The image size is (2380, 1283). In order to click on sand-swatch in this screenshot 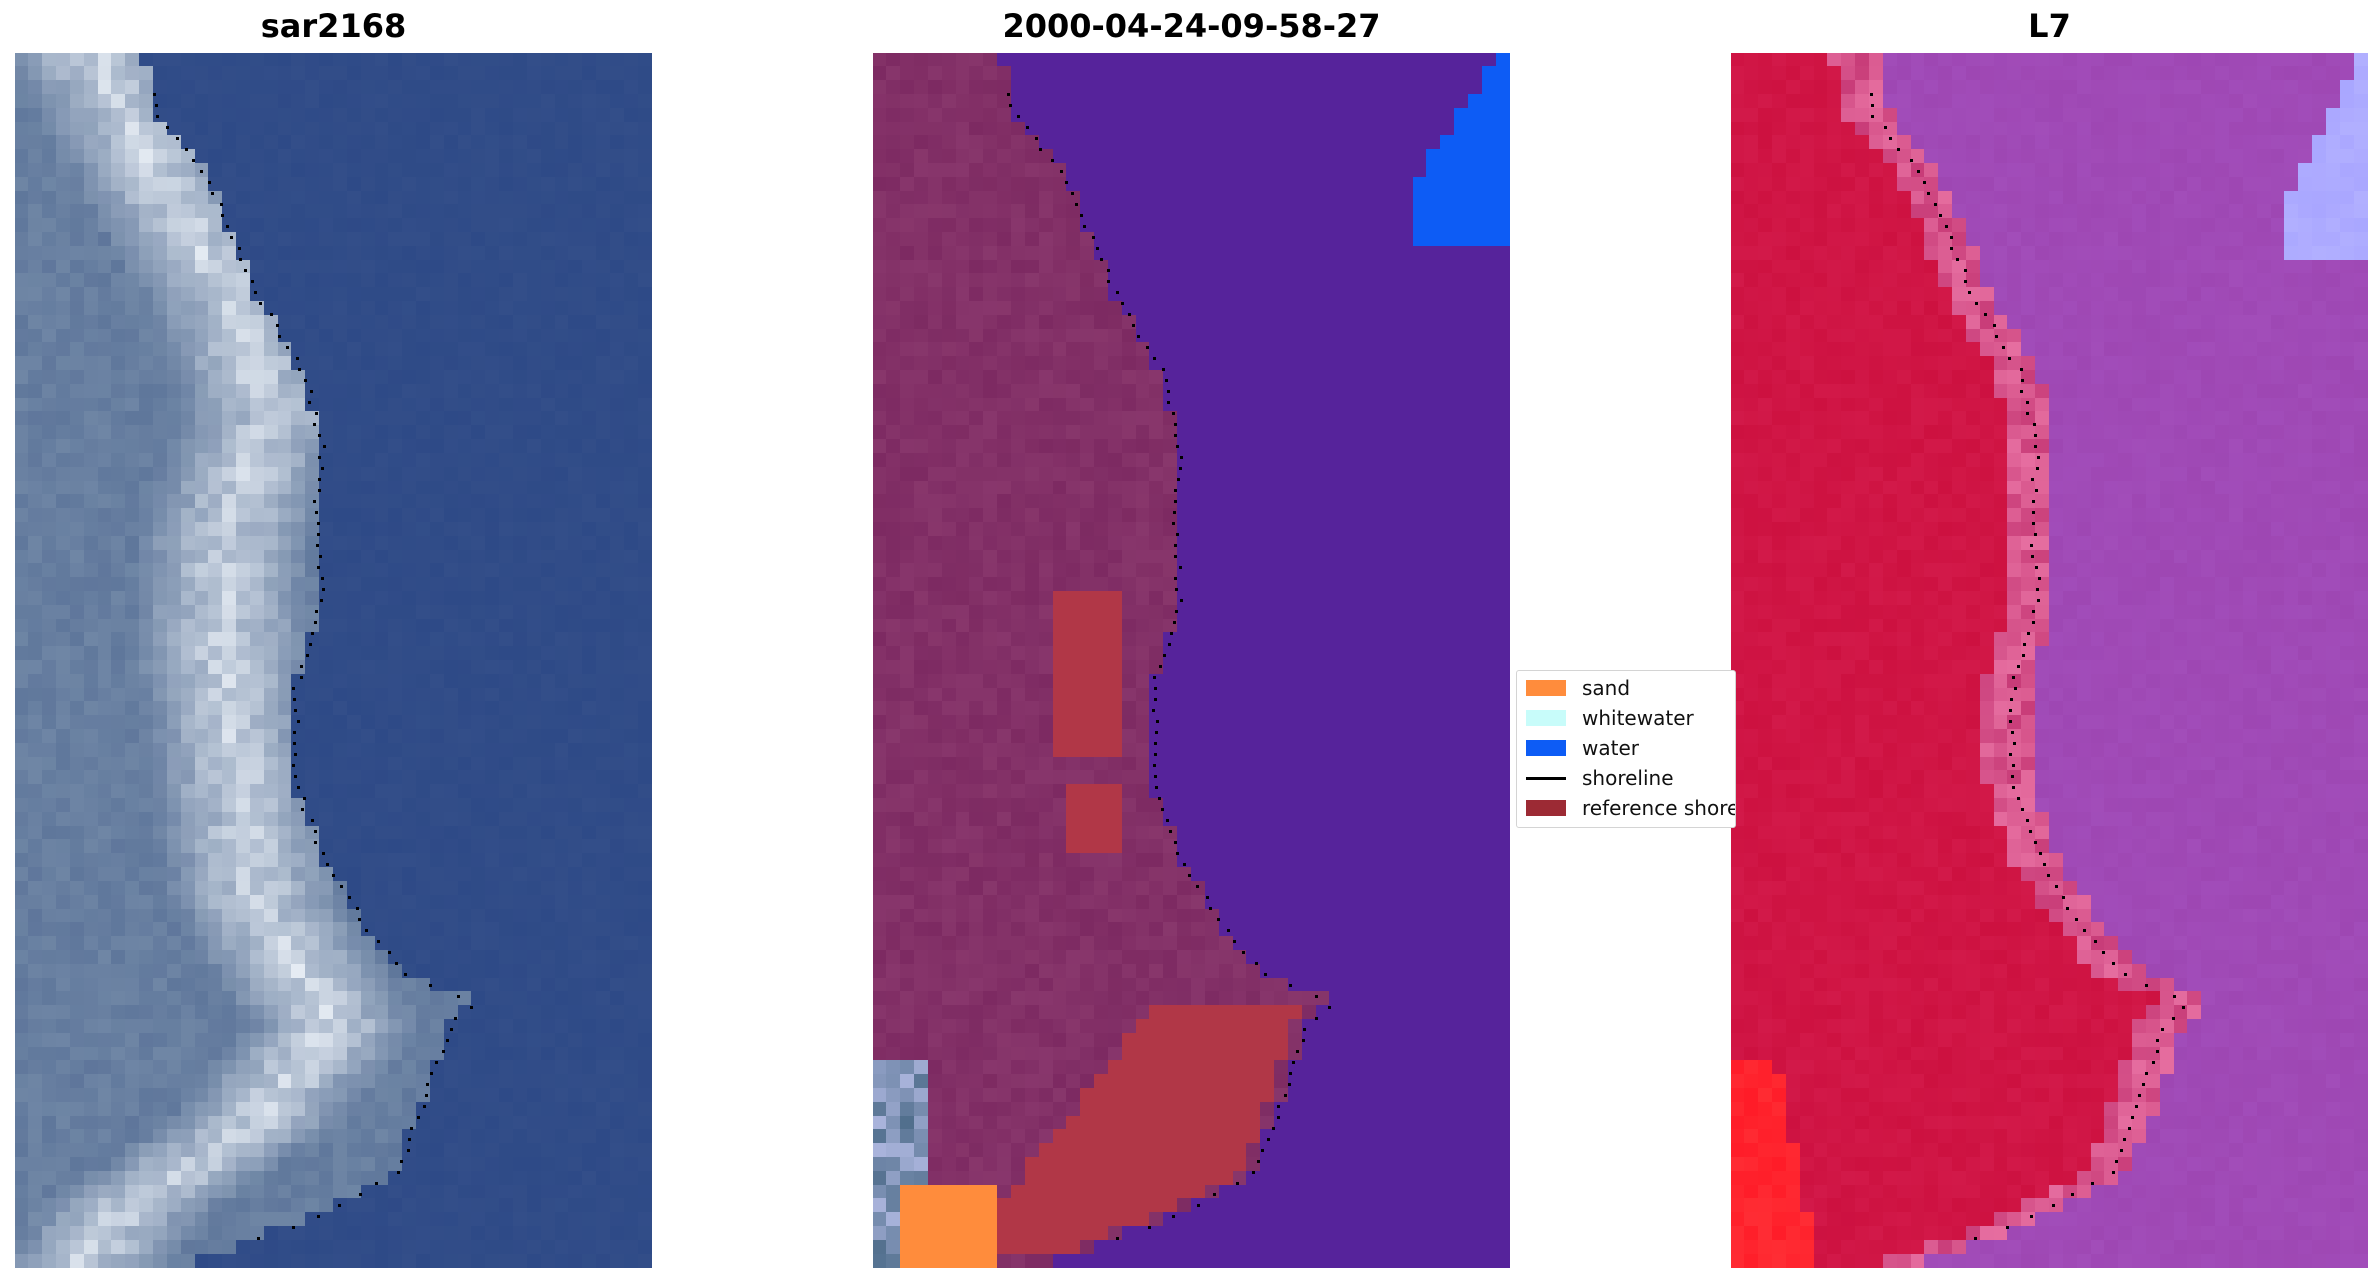, I will do `click(1546, 688)`.